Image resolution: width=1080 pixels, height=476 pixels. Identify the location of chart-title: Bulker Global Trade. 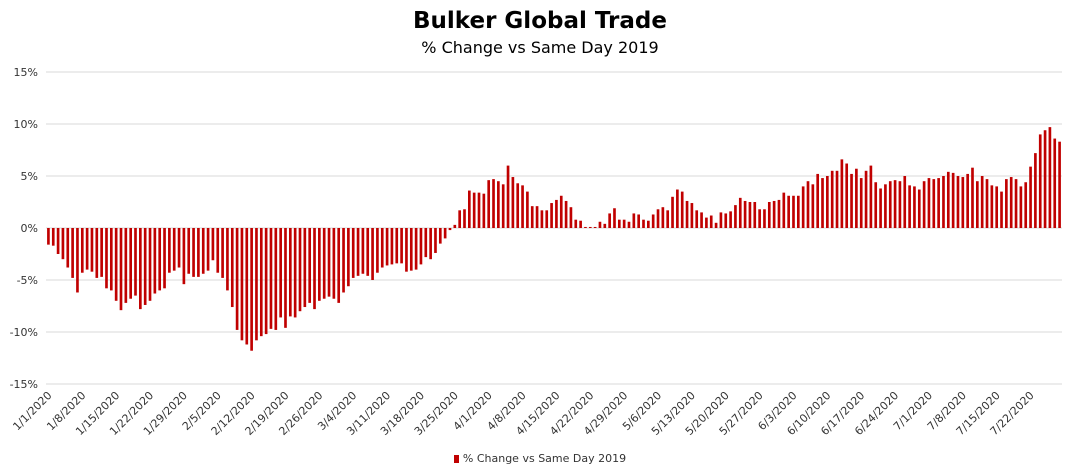
(540, 21).